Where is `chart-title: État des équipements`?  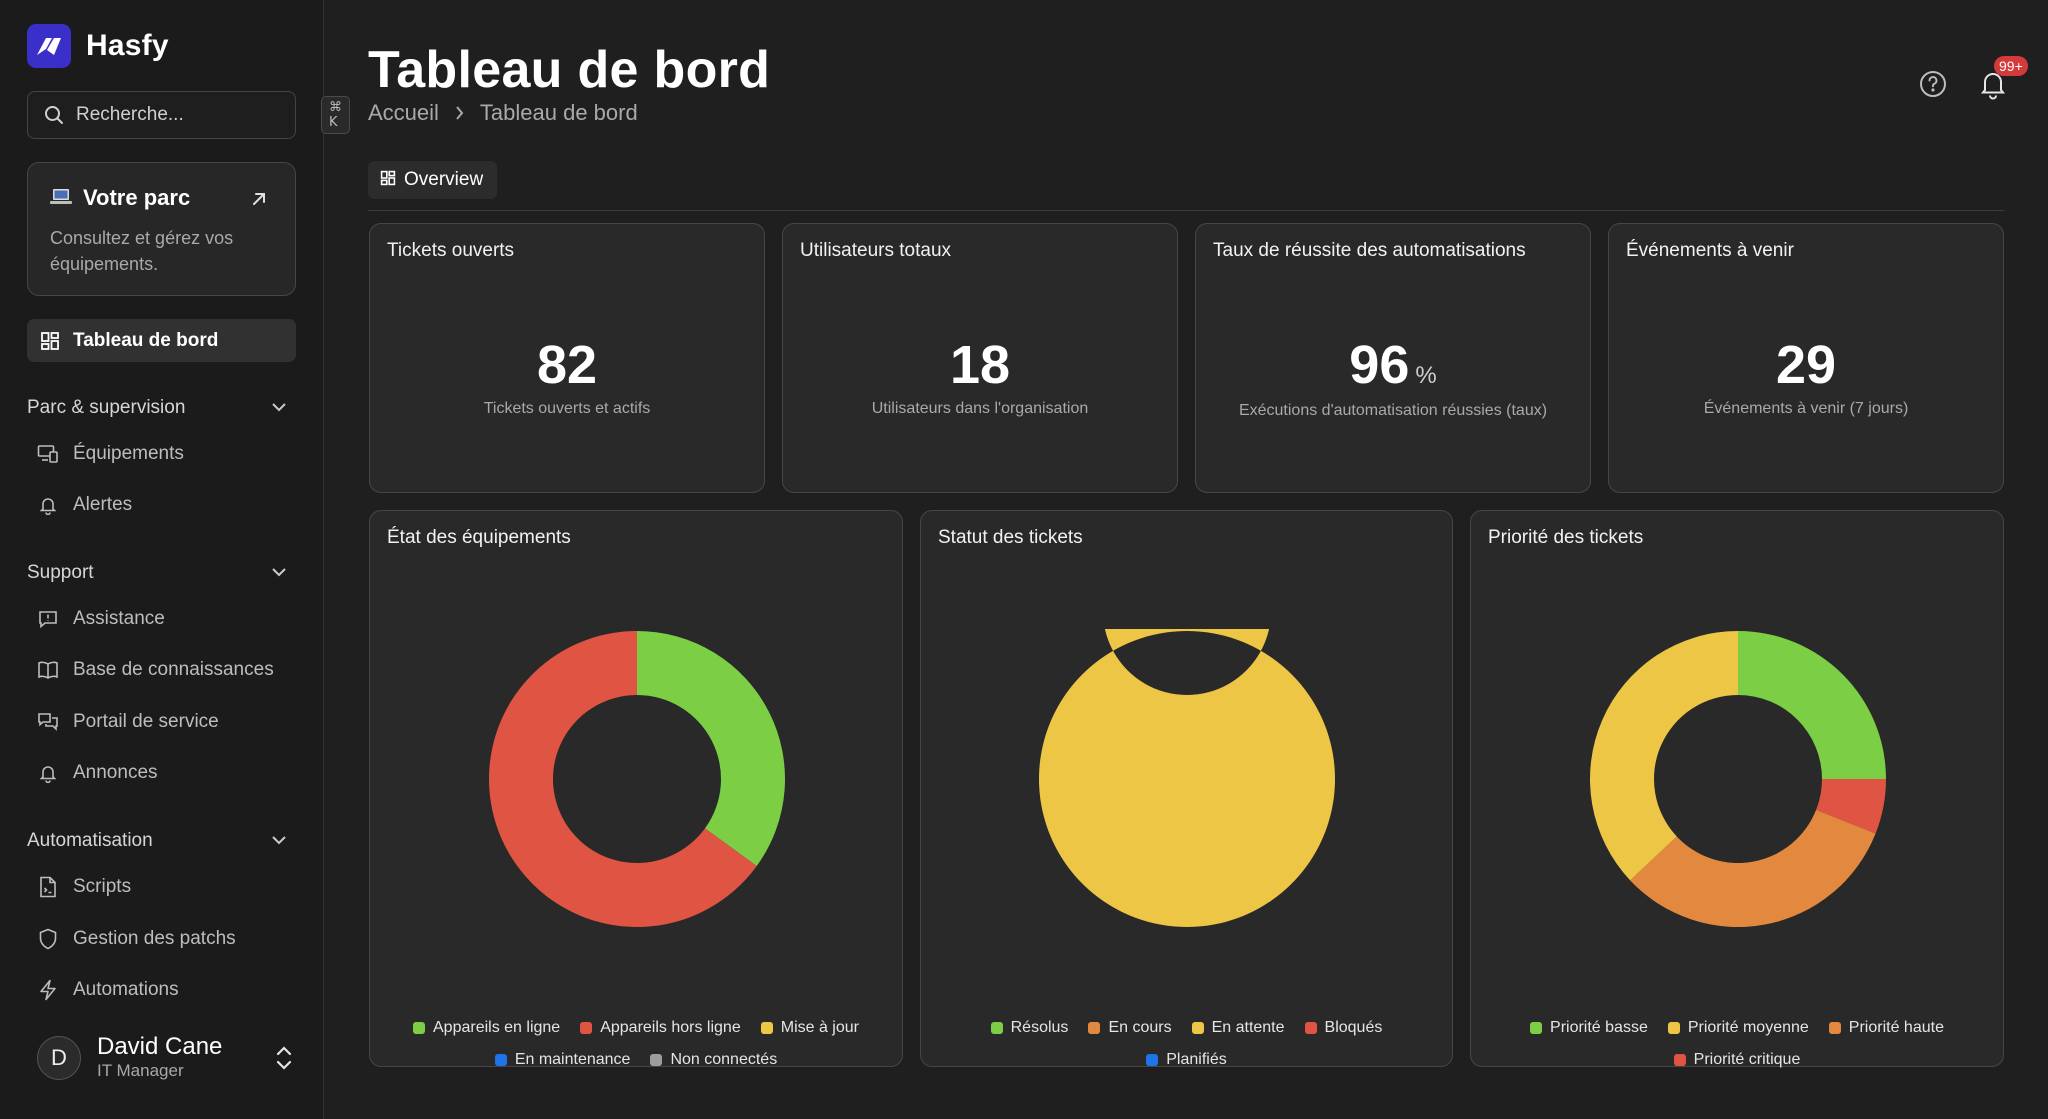
chart-title: État des équipements is located at coordinates (479, 537).